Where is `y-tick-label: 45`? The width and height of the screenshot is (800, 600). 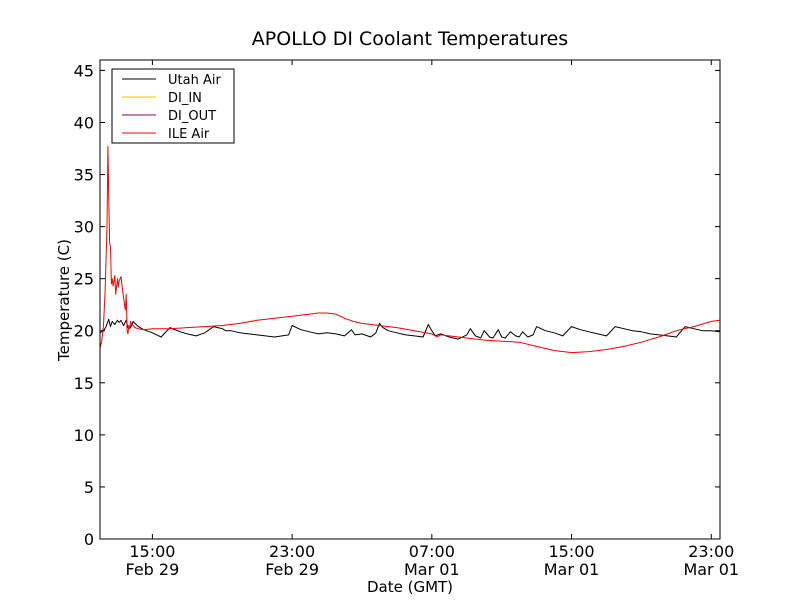
y-tick-label: 45 is located at coordinates (84, 70).